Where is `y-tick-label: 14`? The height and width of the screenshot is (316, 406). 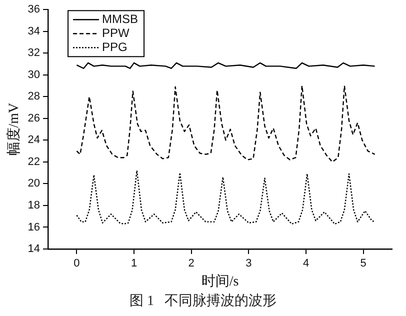
y-tick-label: 14 is located at coordinates (34, 249).